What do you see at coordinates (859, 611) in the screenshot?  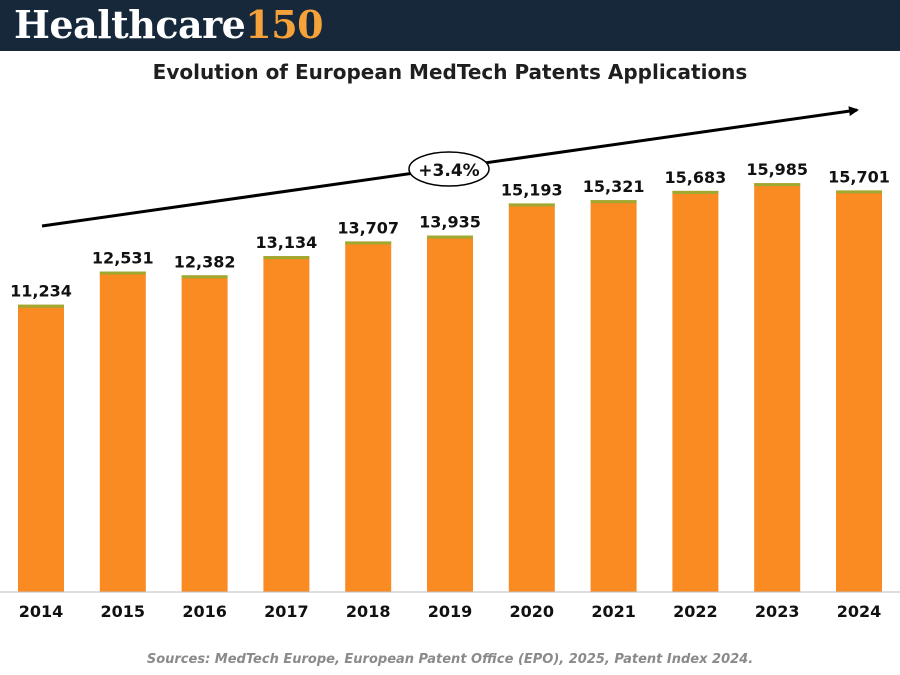 I see `x-tick-label-2024: 2024` at bounding box center [859, 611].